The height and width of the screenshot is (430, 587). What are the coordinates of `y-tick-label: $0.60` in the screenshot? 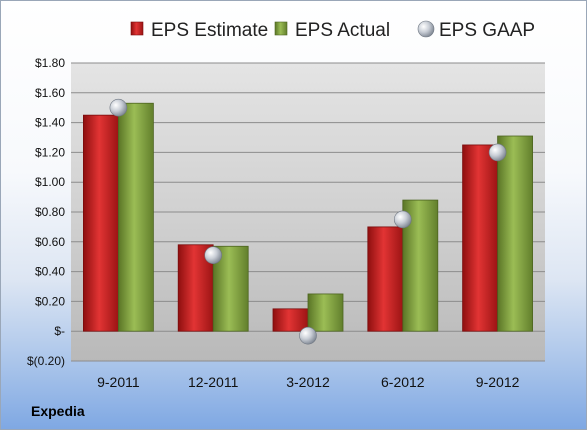 It's located at (50, 242).